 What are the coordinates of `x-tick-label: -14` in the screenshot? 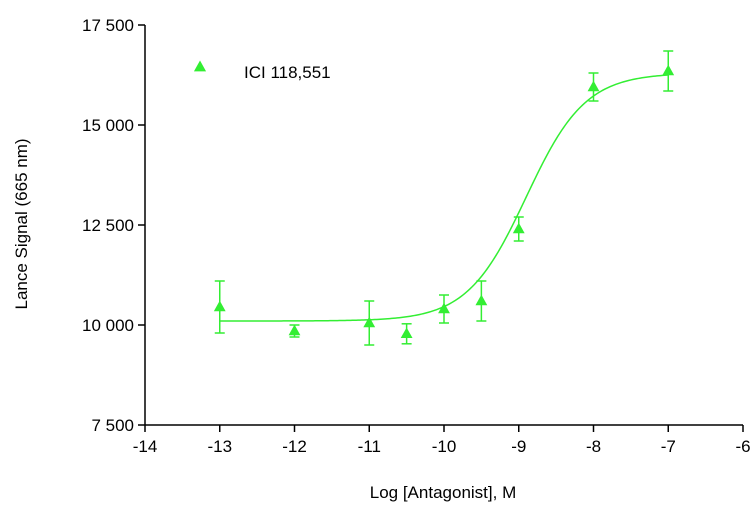 It's located at (145, 446).